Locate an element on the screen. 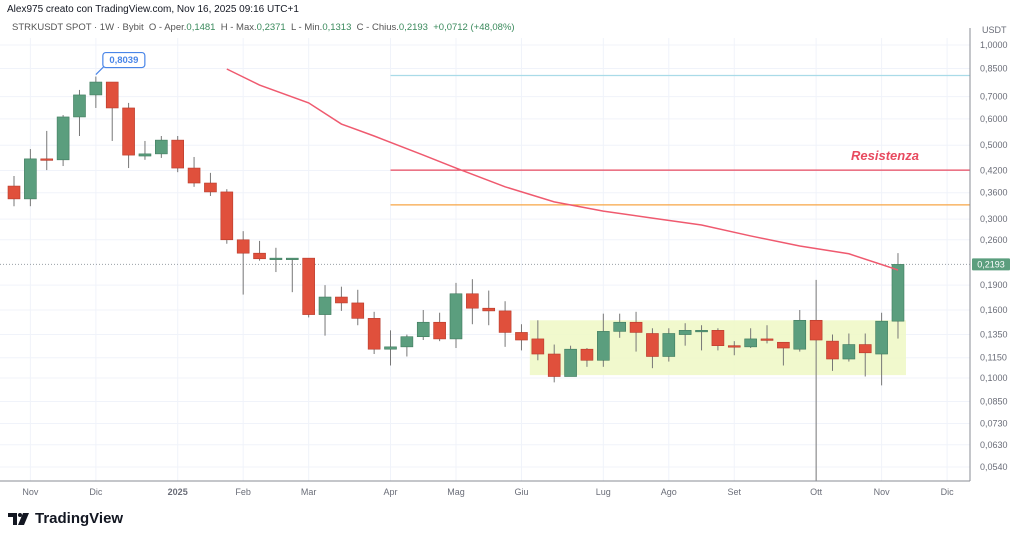  close-label: C - Chius. is located at coordinates (377, 27).